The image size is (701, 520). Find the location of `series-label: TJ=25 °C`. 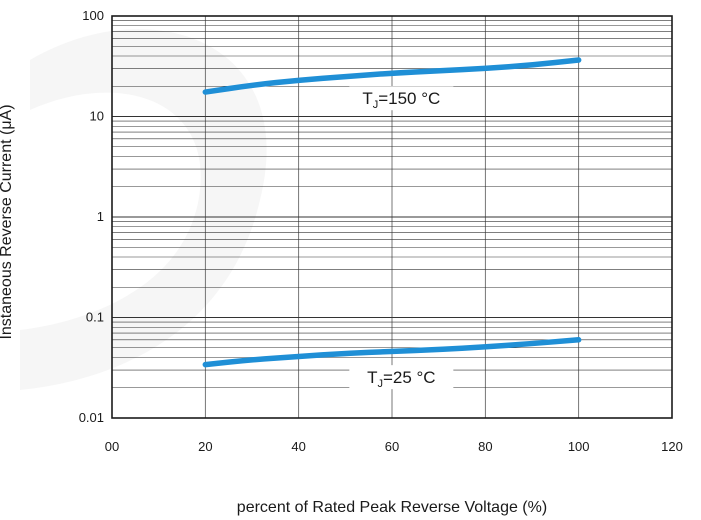

series-label: TJ=25 °C is located at coordinates (401, 379).